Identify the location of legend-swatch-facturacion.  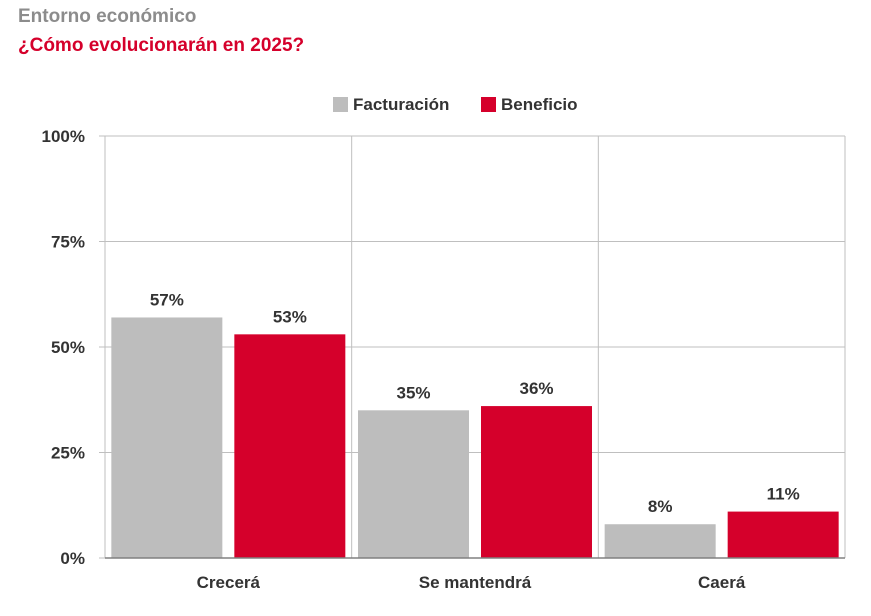
(340, 104).